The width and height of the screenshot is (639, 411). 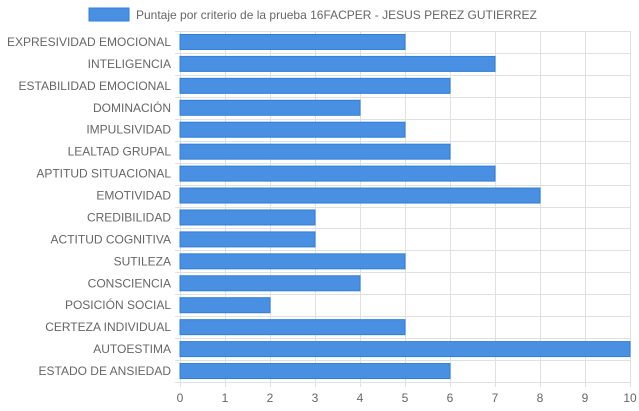 I want to click on x-tick-label: 10, so click(x=630, y=398).